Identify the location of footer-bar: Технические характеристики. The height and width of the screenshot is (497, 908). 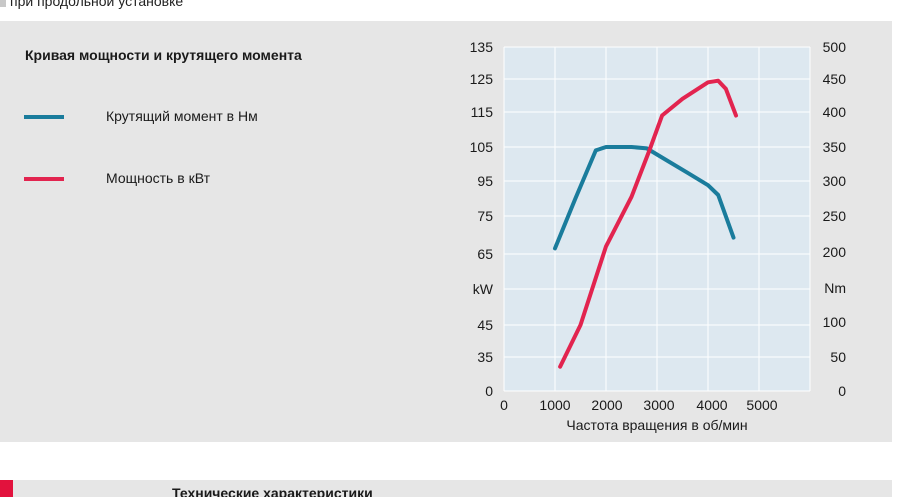
(446, 488).